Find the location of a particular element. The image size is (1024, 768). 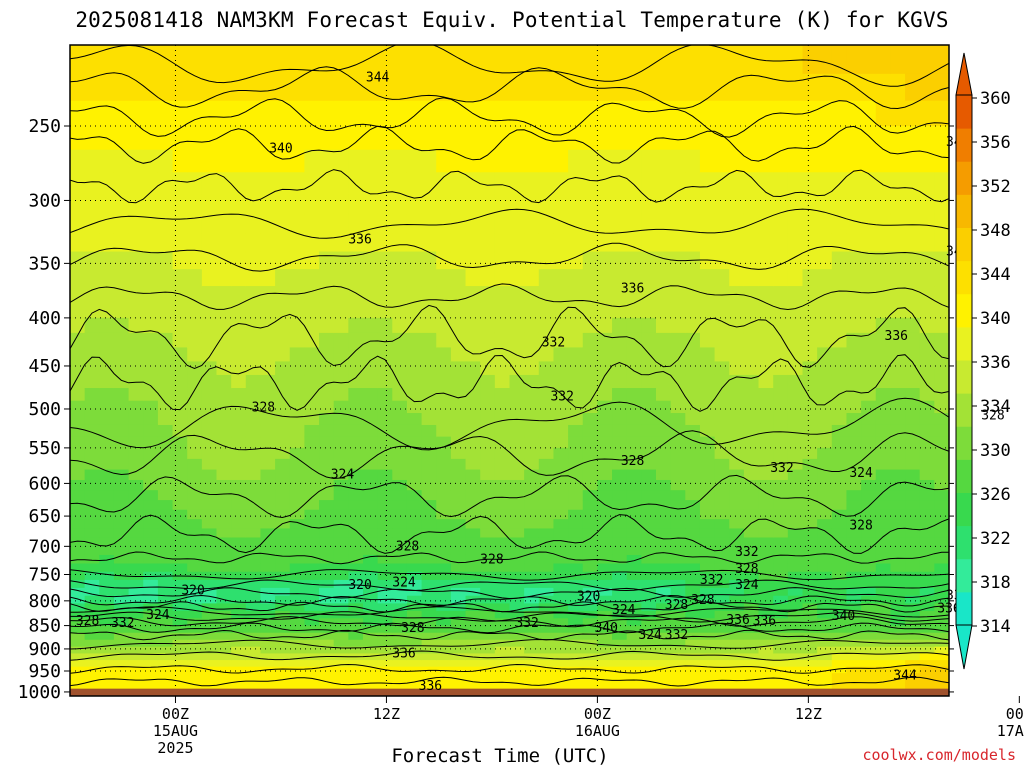

x-tick-label: 15AUG is located at coordinates (175, 731).